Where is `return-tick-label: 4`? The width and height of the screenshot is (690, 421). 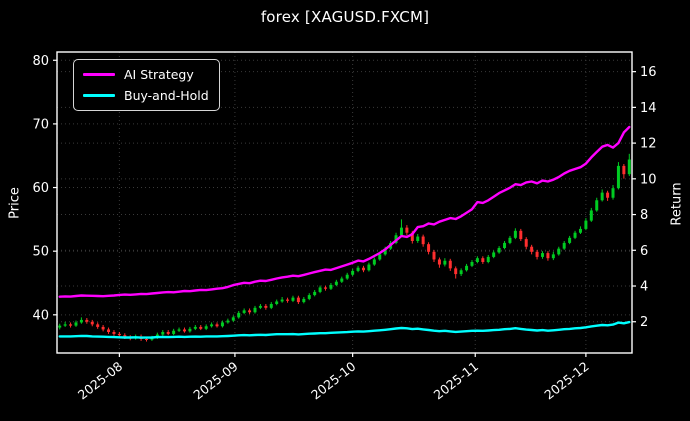 return-tick-label: 4 is located at coordinates (644, 287).